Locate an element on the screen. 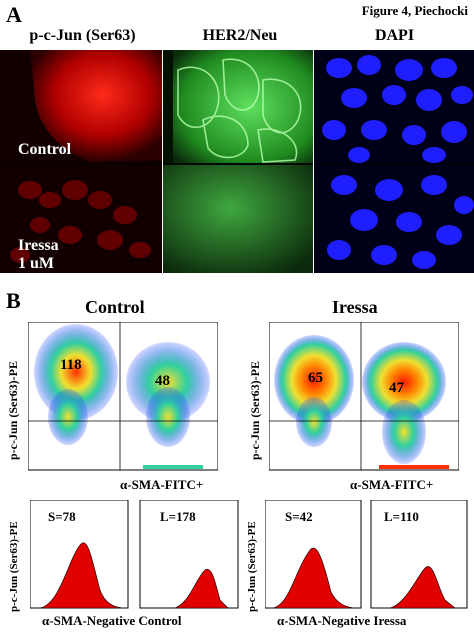 The image size is (474, 632). row-label-dose: 1 uM is located at coordinates (36, 263).